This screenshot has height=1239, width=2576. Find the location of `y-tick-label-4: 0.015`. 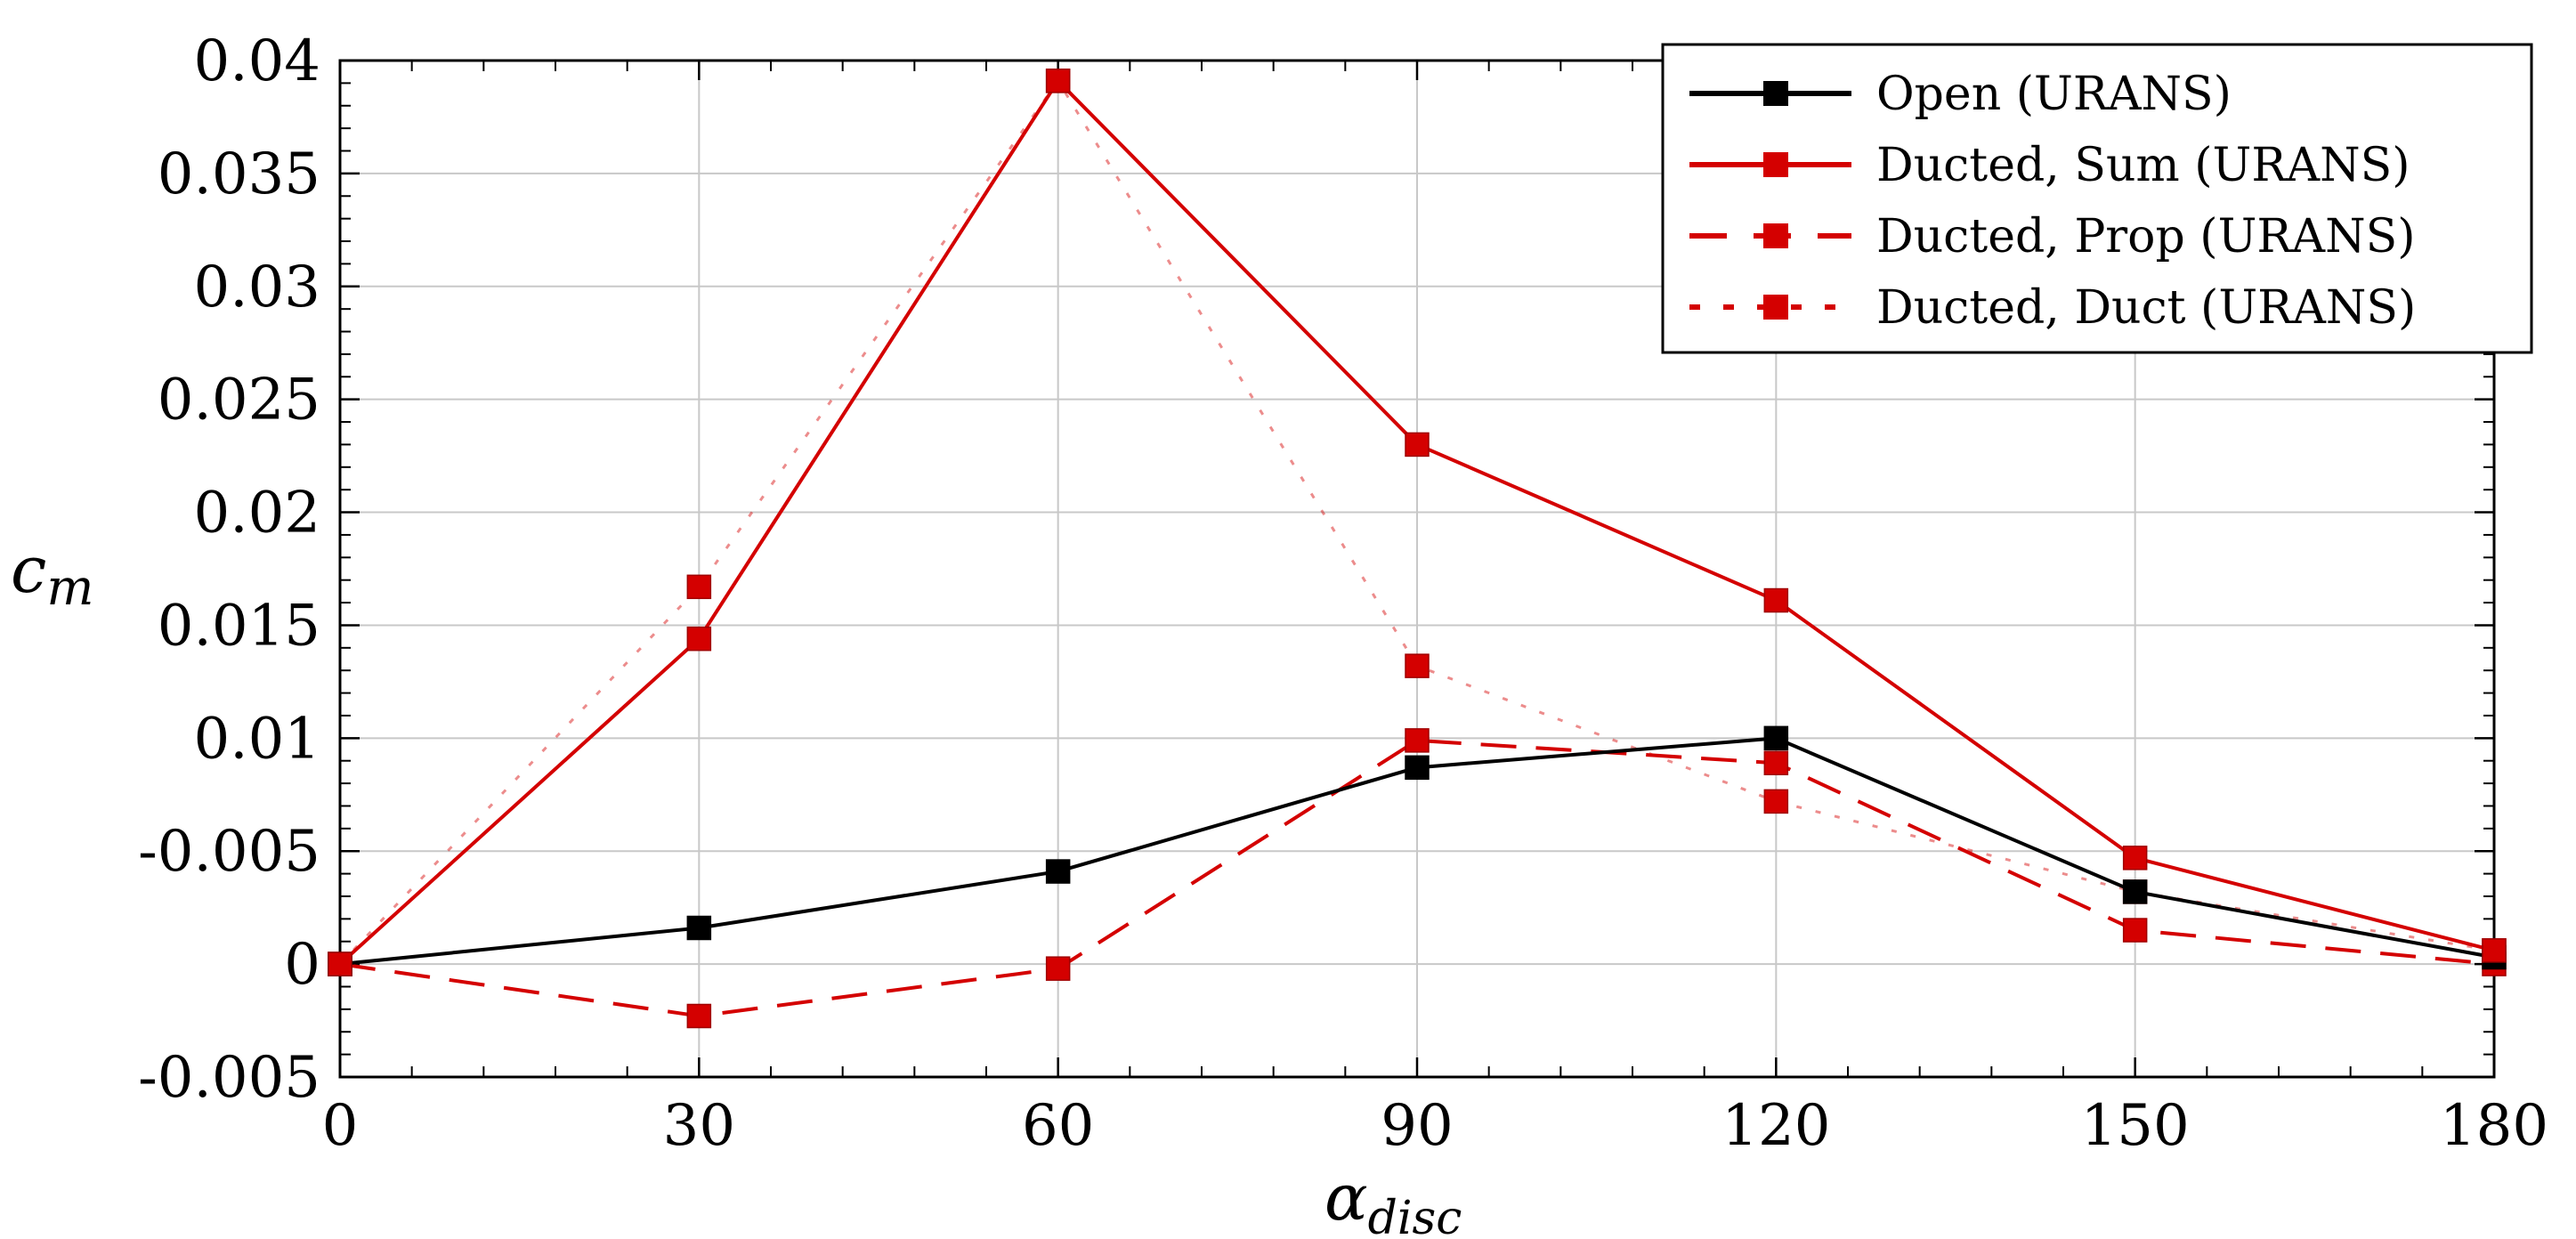

y-tick-label-4: 0.015 is located at coordinates (239, 626).